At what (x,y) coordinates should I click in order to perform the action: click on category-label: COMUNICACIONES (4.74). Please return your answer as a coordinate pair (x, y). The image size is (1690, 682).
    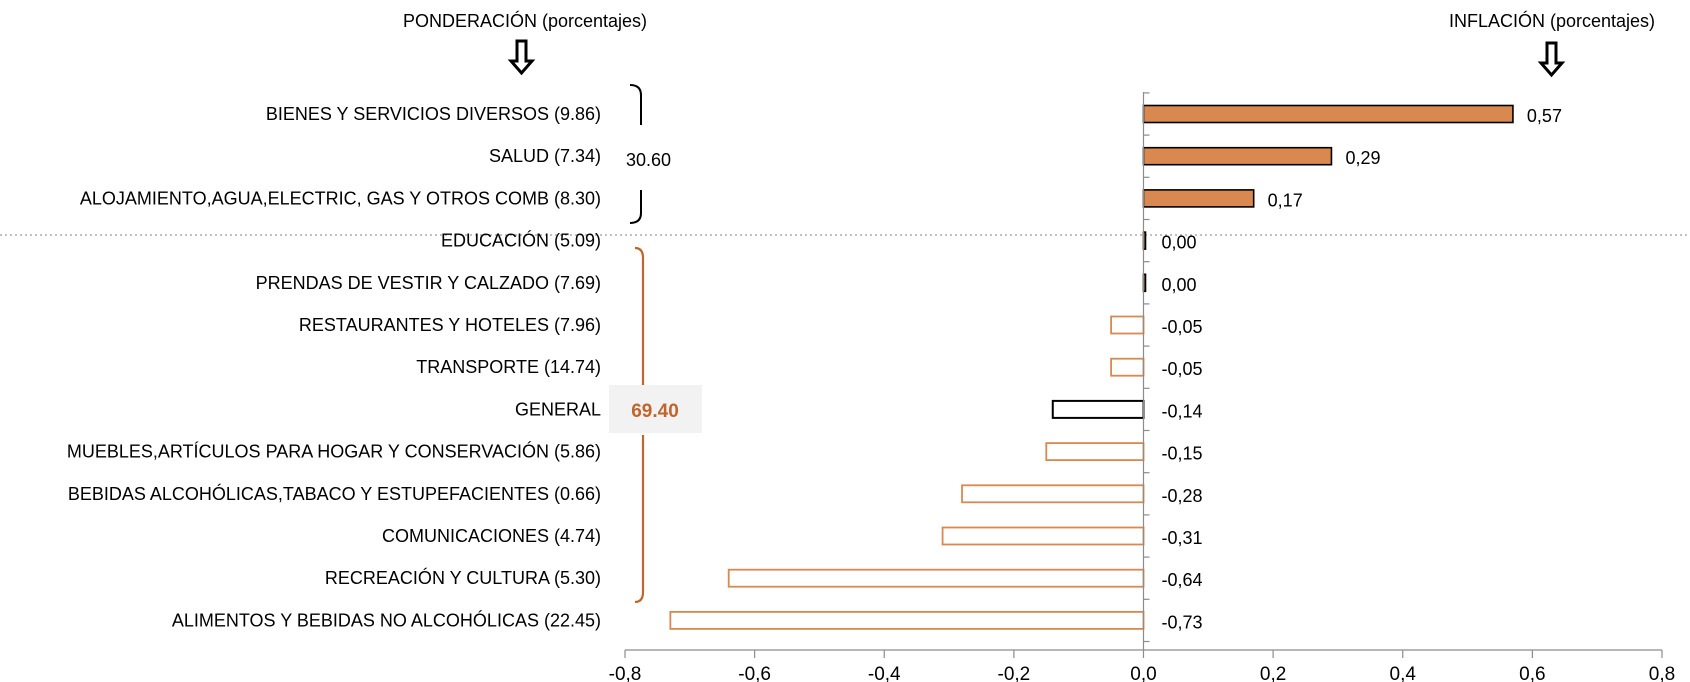
    Looking at the image, I should click on (491, 536).